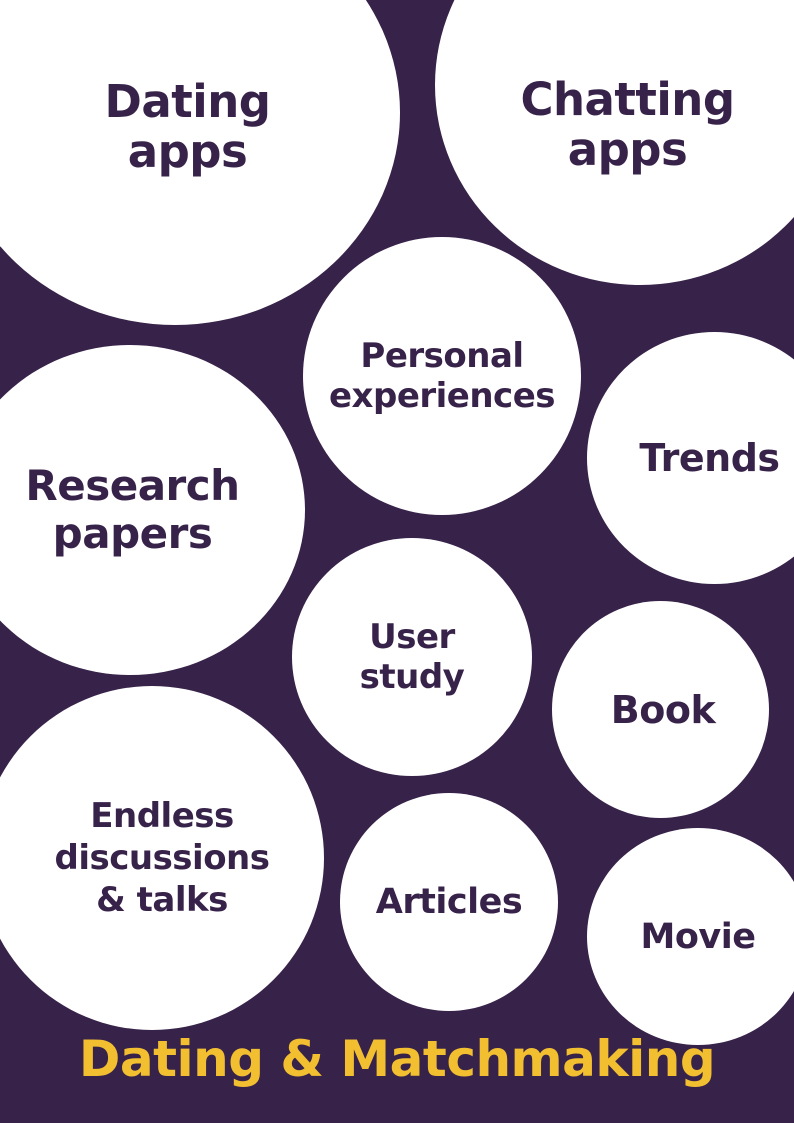 Image resolution: width=794 pixels, height=1123 pixels. What do you see at coordinates (412, 637) in the screenshot?
I see `label-line: User` at bounding box center [412, 637].